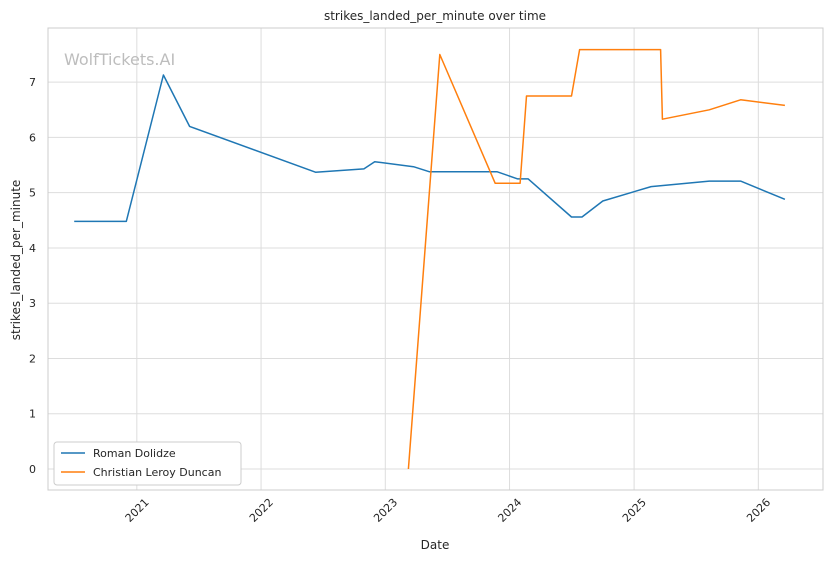 This screenshot has height=561, width=832. Describe the element at coordinates (32, 82) in the screenshot. I see `y-tick-label: 7` at that location.